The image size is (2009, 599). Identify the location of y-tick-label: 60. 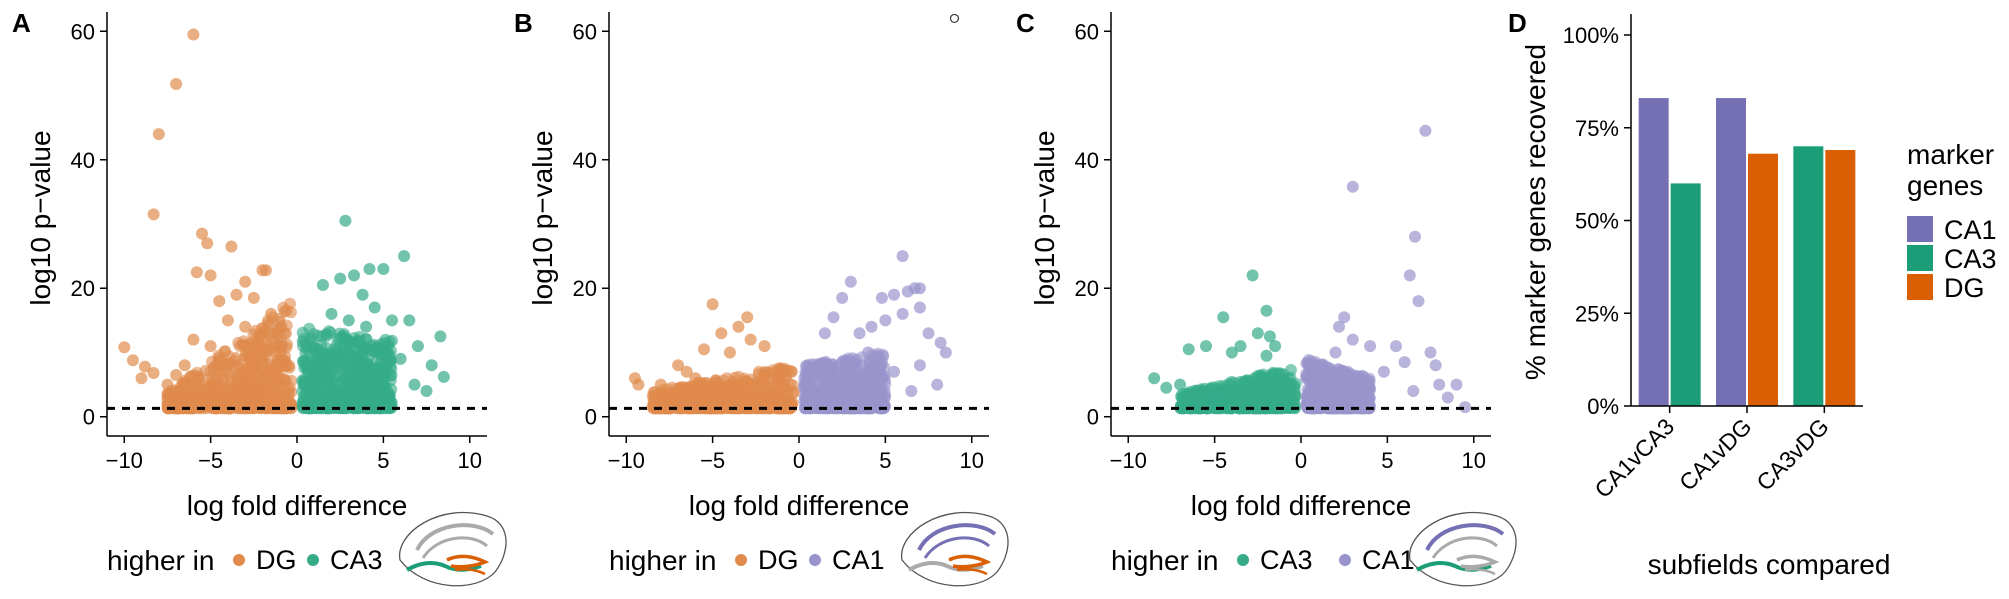
(585, 31).